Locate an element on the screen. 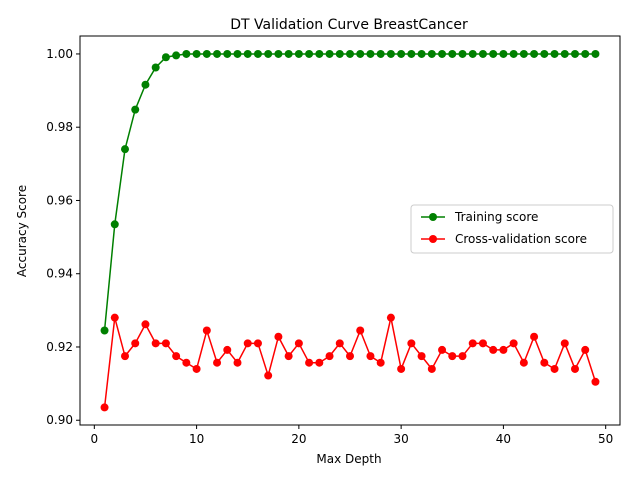  y-tick-label: 0.98 is located at coordinates (59, 127).